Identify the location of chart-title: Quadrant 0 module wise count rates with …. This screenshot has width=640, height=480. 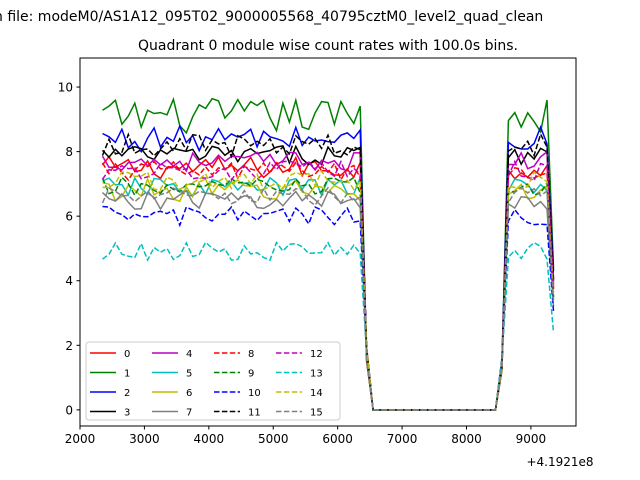
(328, 46).